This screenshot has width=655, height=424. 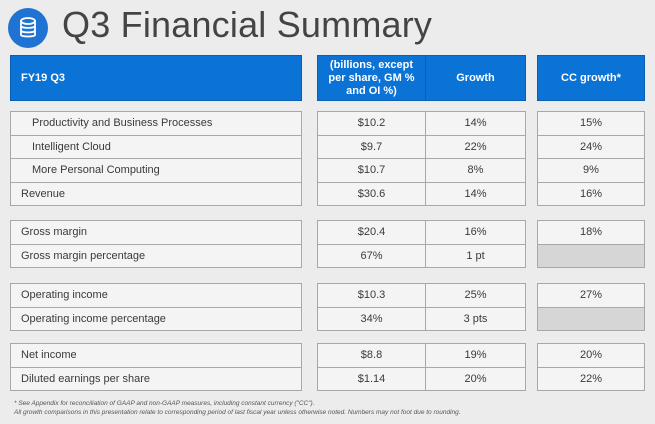 What do you see at coordinates (591, 123) in the screenshot?
I see `table-cell-cc: 15%` at bounding box center [591, 123].